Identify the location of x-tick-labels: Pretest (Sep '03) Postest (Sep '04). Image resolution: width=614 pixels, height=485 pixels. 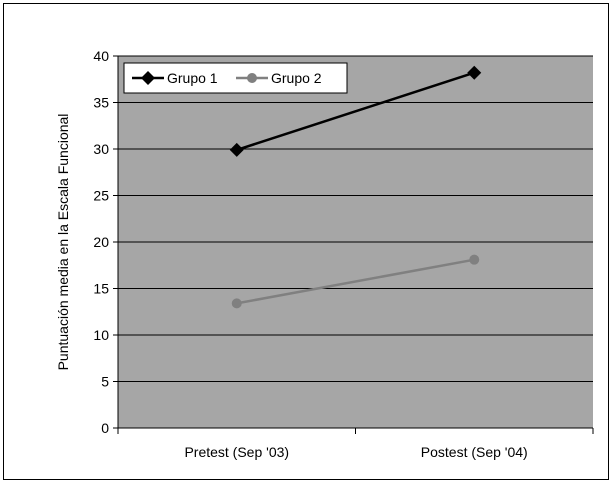
(355, 452).